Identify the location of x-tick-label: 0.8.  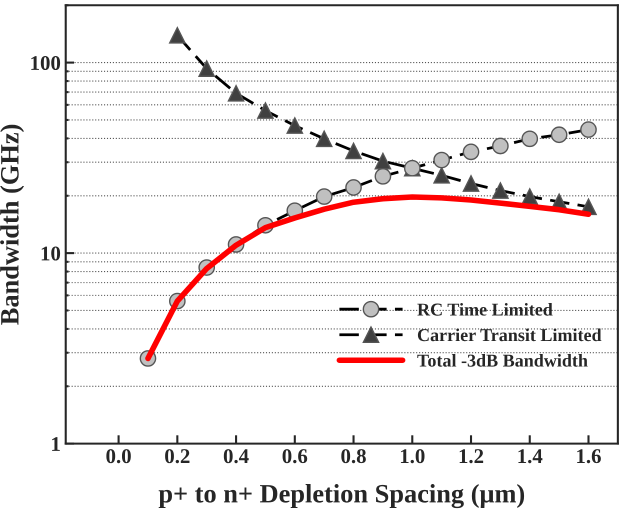
(353, 456).